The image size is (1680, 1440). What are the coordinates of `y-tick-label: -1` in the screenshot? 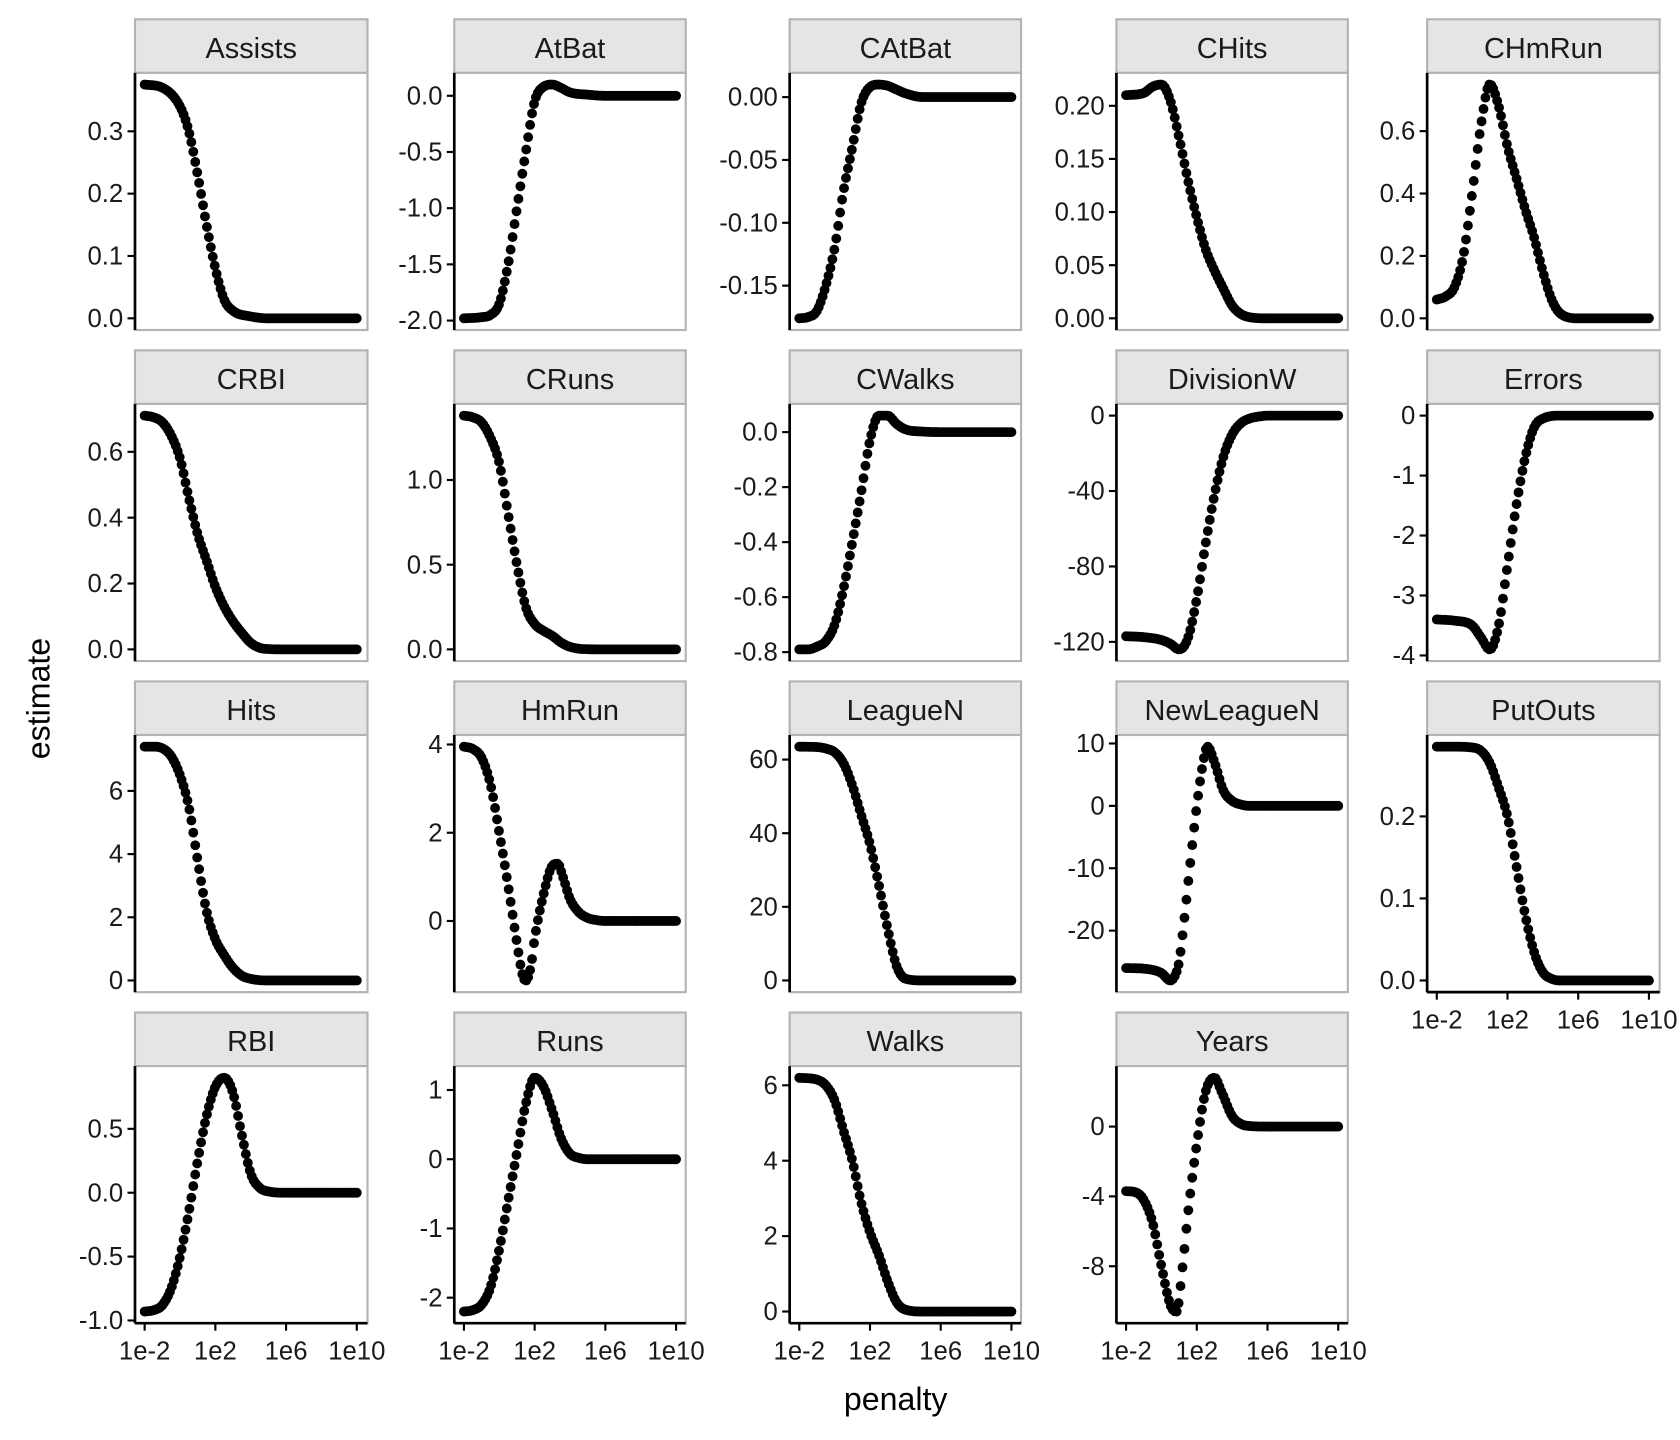 It's located at (431, 1229).